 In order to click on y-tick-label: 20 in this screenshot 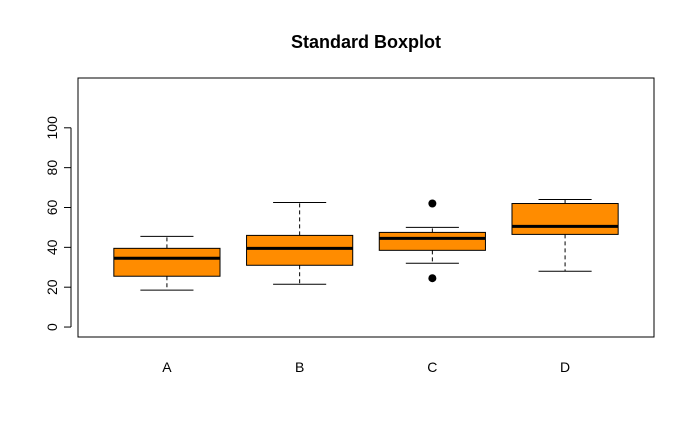, I will do `click(52, 287)`.